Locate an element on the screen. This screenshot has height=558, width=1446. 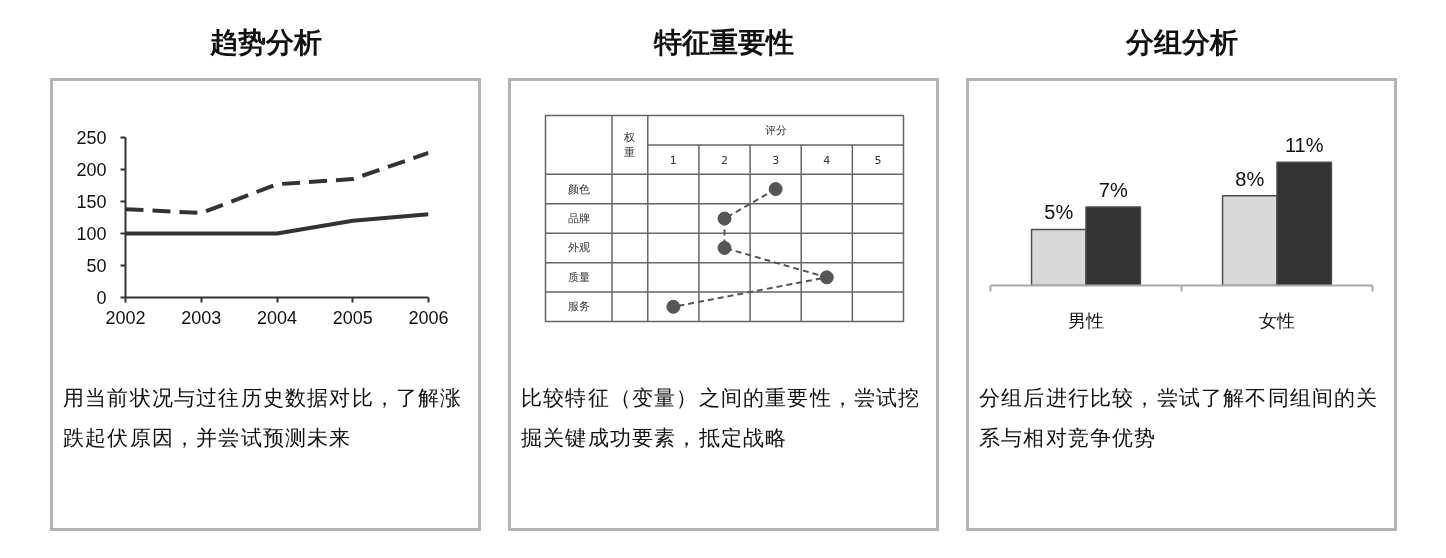
y-tick-label: 颜色 is located at coordinates (578, 189).